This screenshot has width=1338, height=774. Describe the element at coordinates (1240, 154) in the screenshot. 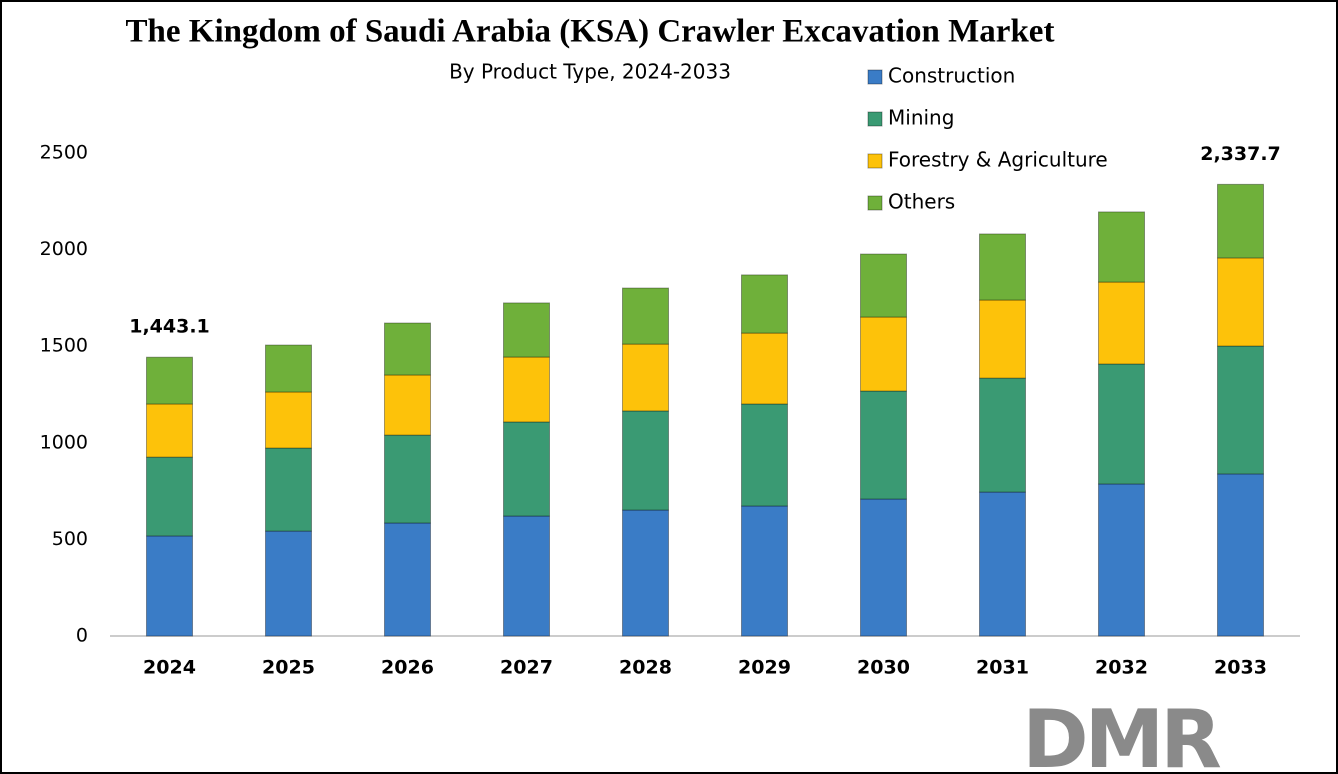

I see `total-label: 2,337.7` at that location.